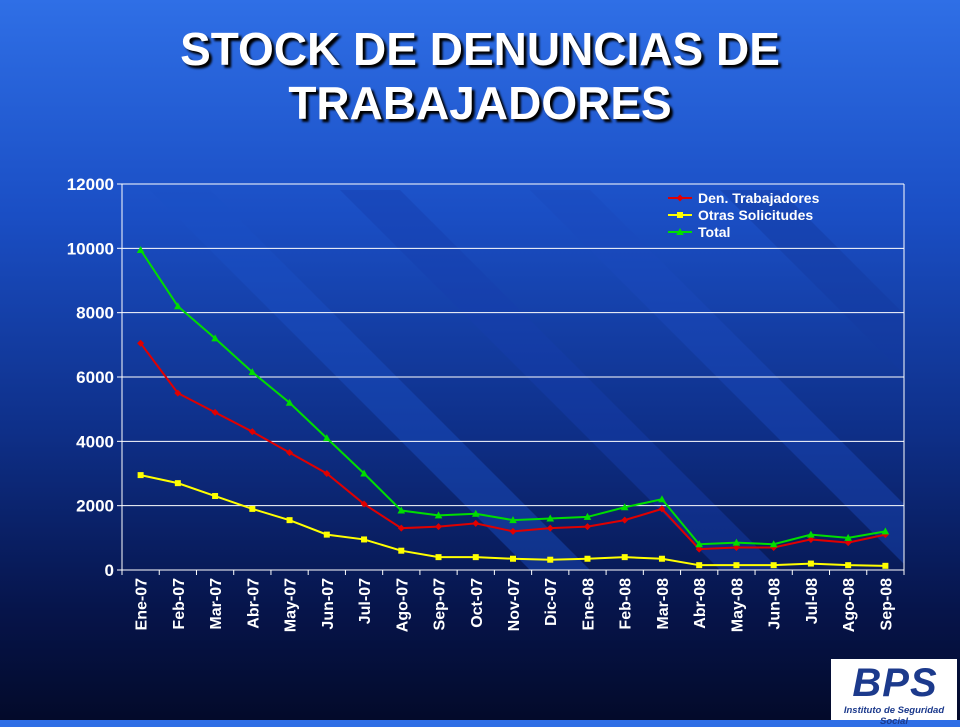  Describe the element at coordinates (514, 604) in the screenshot. I see `x-tick-label: Nov-07` at that location.